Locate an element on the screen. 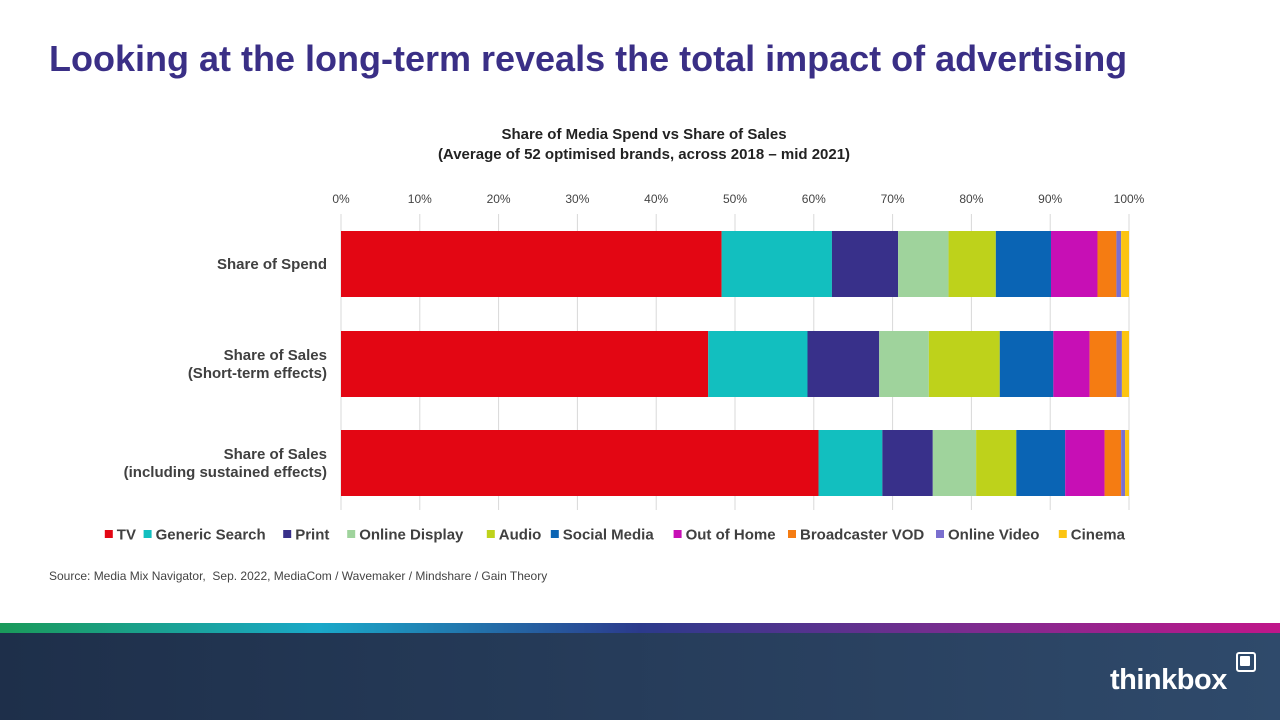 The height and width of the screenshot is (720, 1280). x-tick-label: 0% is located at coordinates (341, 199).